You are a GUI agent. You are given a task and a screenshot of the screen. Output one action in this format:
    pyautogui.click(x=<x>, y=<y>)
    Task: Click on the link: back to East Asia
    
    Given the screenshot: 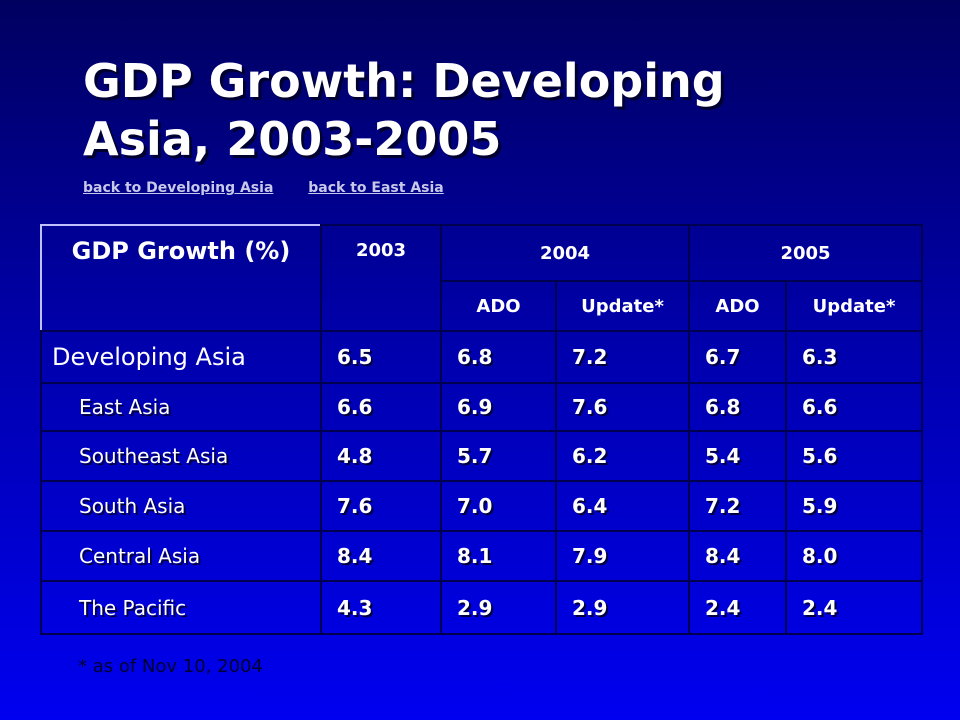 What is the action you would take?
    pyautogui.click(x=376, y=188)
    